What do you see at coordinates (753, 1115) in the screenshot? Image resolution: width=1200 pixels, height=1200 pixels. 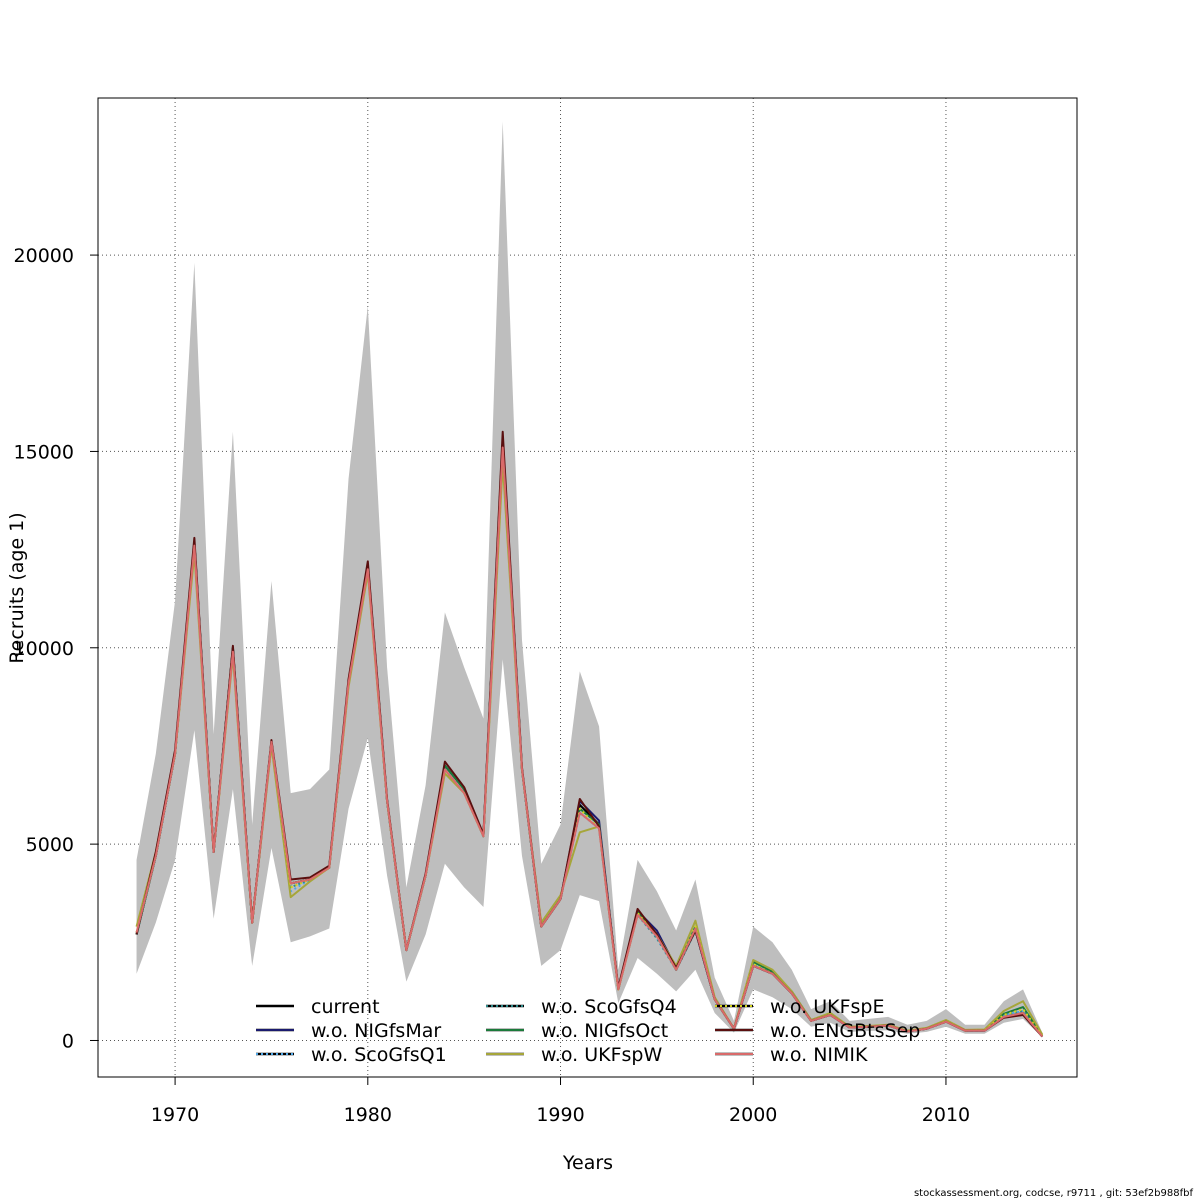 I see `x-tick-label-3: 2000` at bounding box center [753, 1115].